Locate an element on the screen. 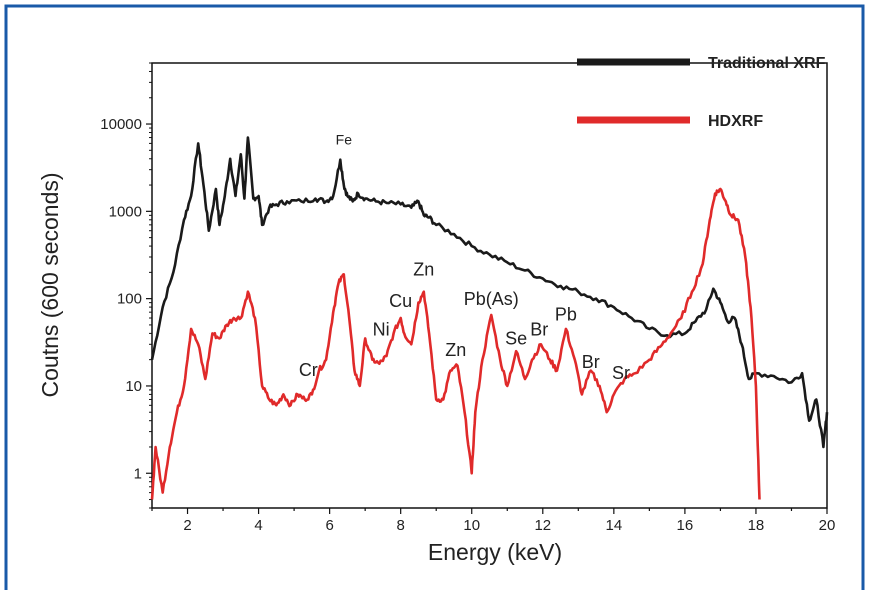  x-tick-label: 10 is located at coordinates (471, 525).